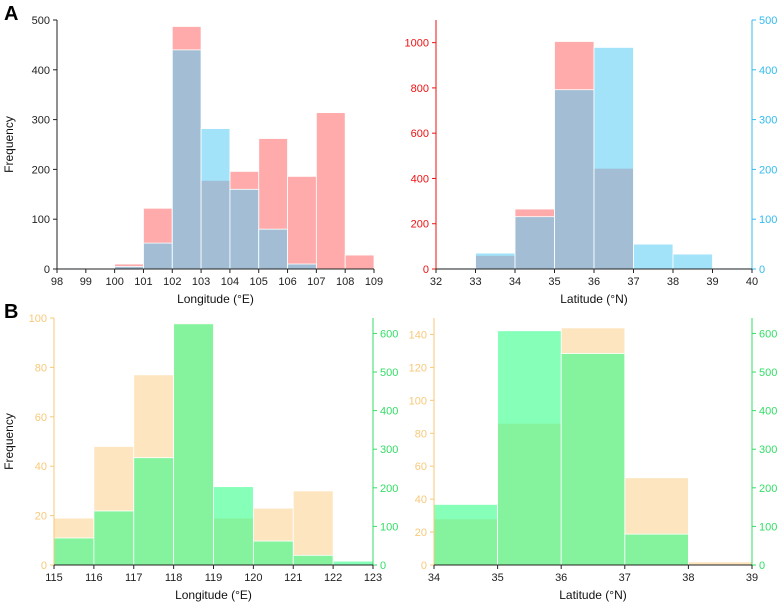 The height and width of the screenshot is (606, 782). What do you see at coordinates (762, 270) in the screenshot?
I see `y-tick-label-right-a-right: 0` at bounding box center [762, 270].